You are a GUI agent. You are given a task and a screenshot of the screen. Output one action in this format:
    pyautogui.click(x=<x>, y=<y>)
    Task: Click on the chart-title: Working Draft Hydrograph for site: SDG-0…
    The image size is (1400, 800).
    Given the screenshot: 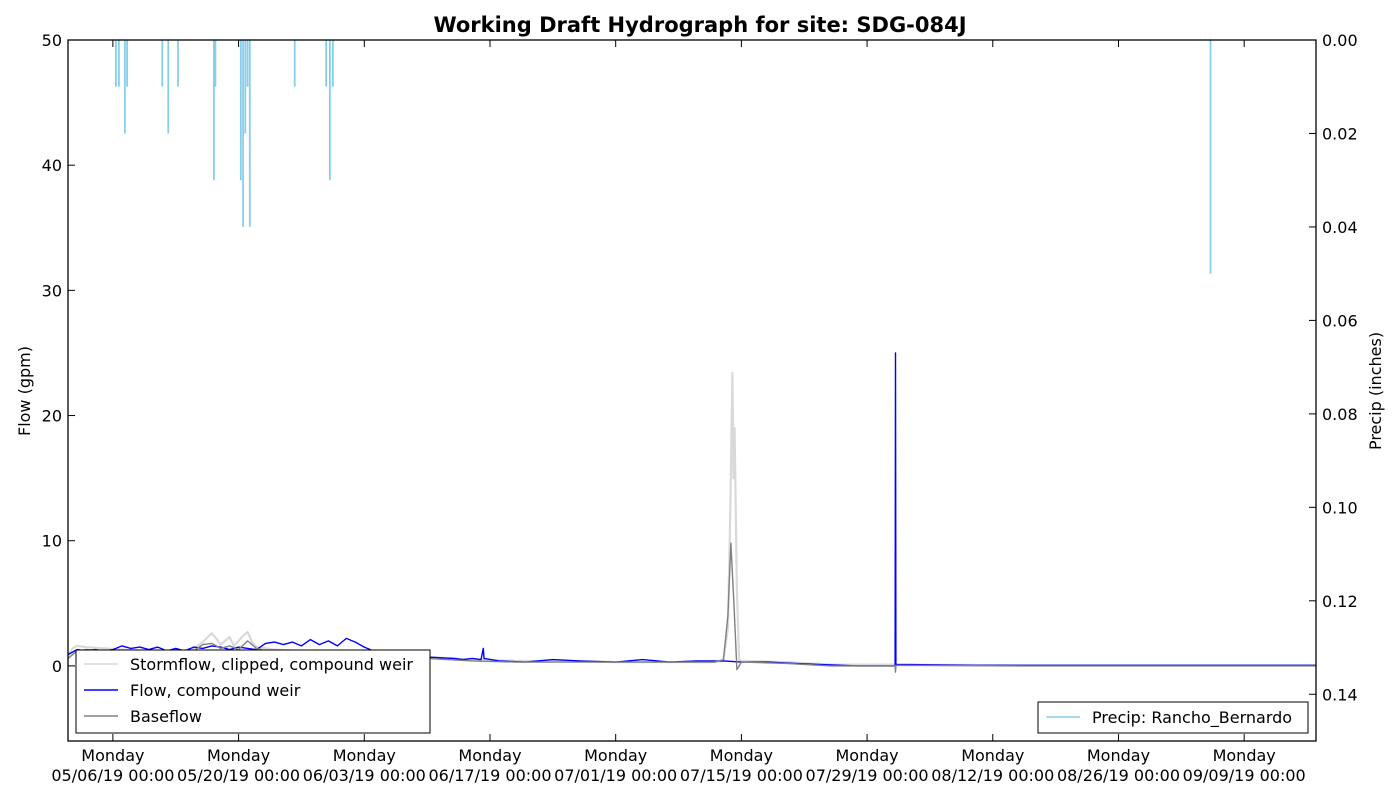 What is the action you would take?
    pyautogui.click(x=699, y=25)
    